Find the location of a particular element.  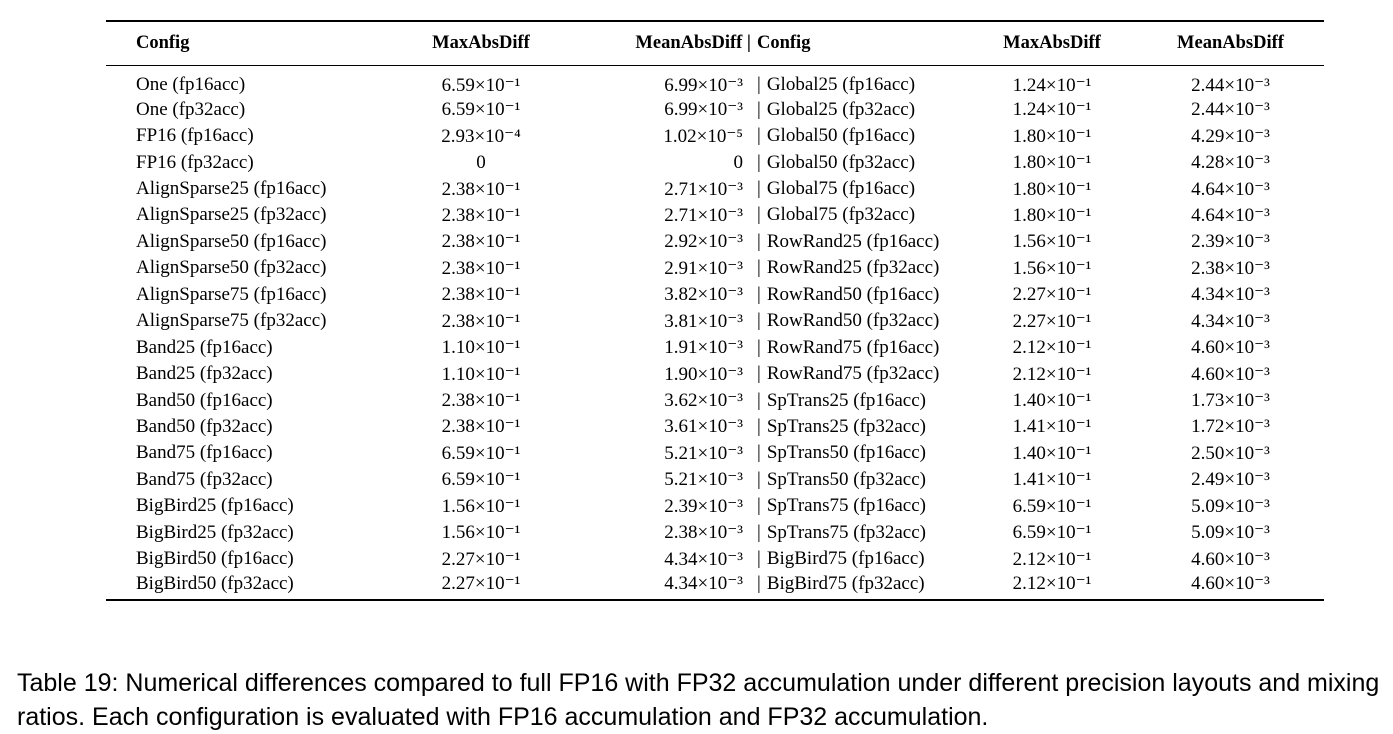

cell-meanabsdiff-right: 5.09×10⁻³ is located at coordinates (1230, 506).